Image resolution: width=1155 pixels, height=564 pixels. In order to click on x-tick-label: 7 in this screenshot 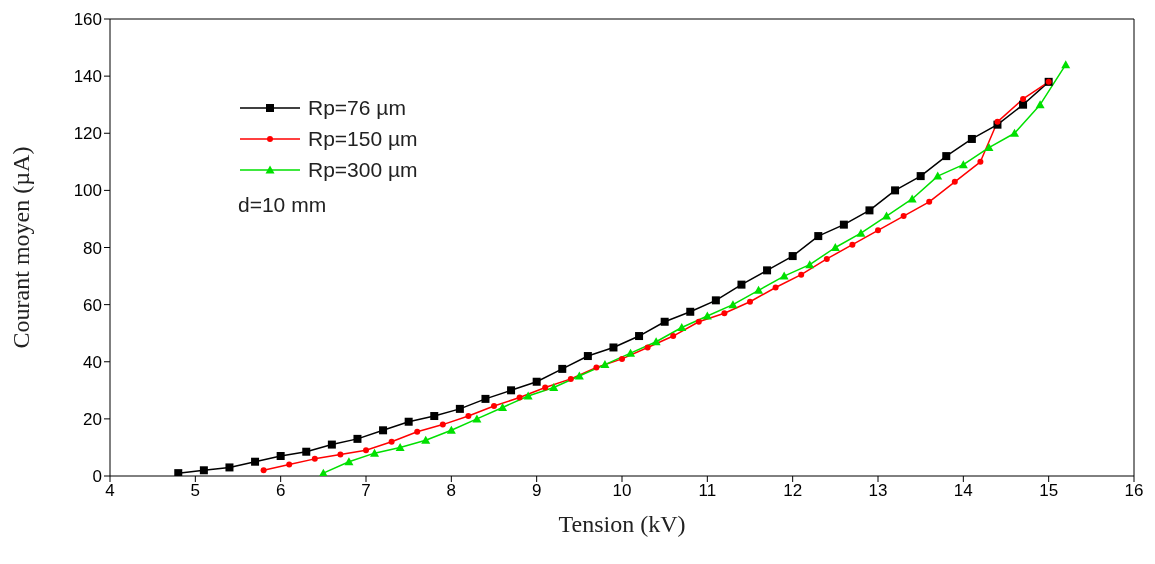, I will do `click(366, 491)`.